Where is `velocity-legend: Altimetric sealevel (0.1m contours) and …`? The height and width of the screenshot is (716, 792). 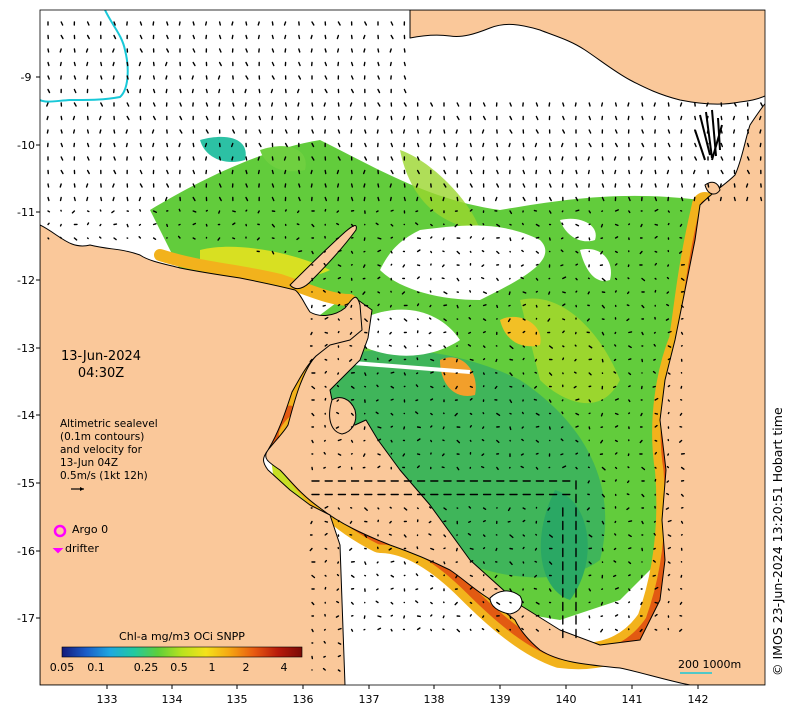
velocity-legend: Altimetric sealevel (0.1m contours) and … is located at coordinates (120, 450).